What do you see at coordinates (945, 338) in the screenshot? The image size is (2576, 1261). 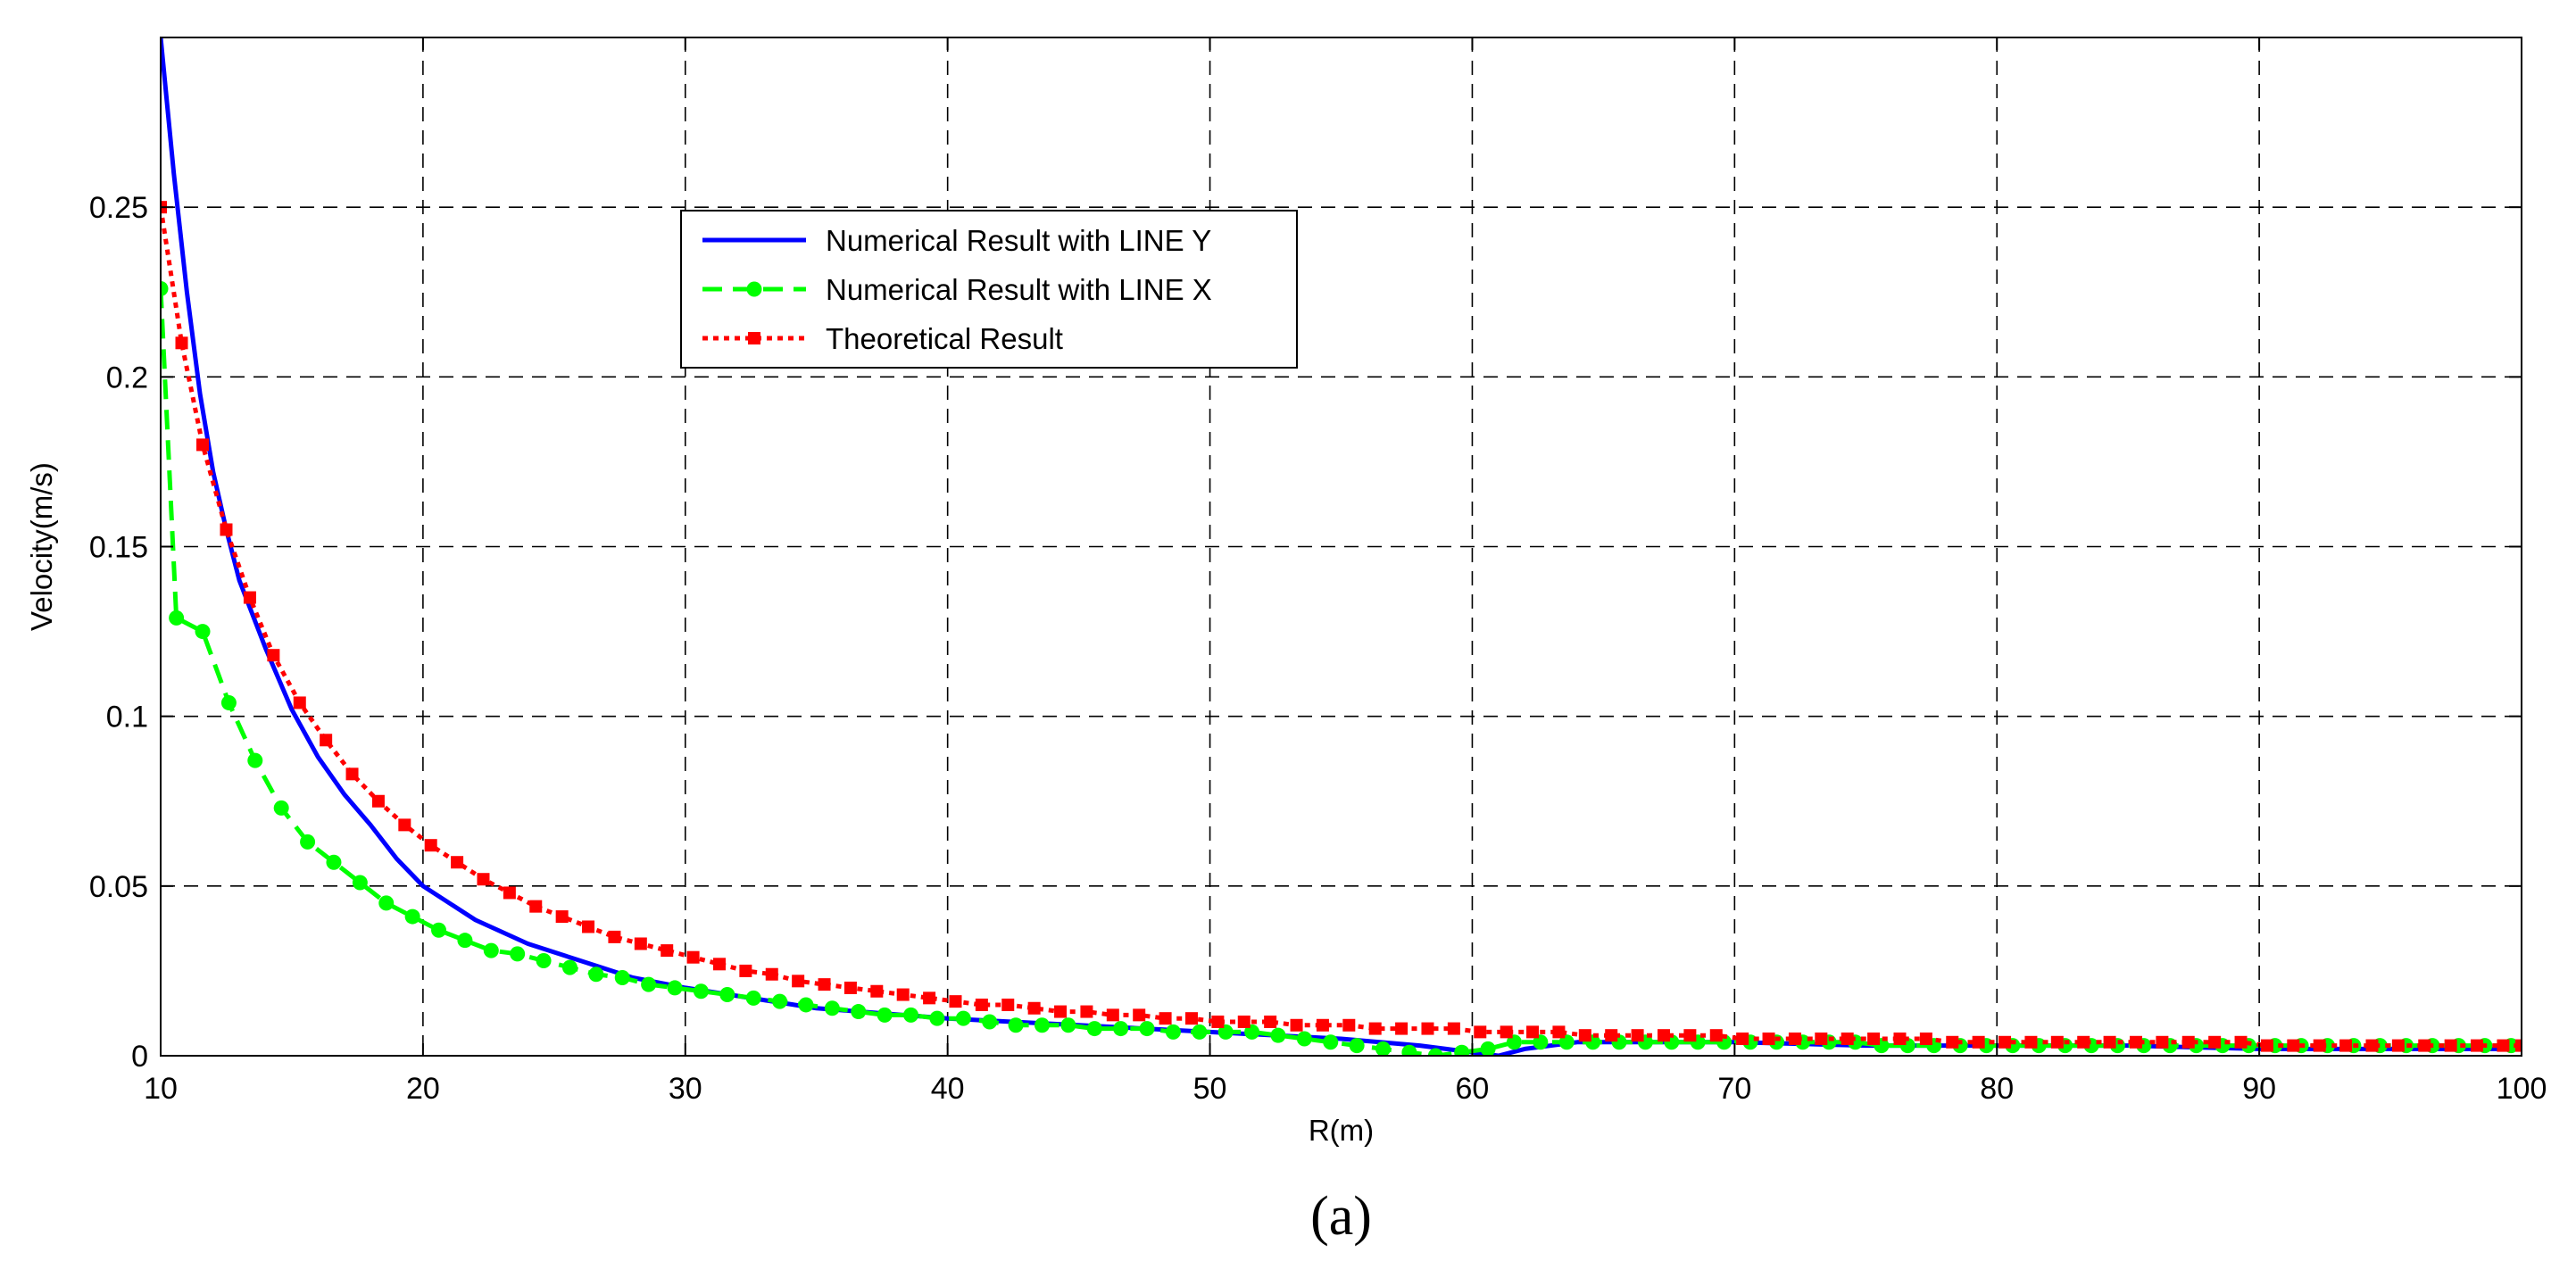 I see `legend-label: Theoretical Result` at bounding box center [945, 338].